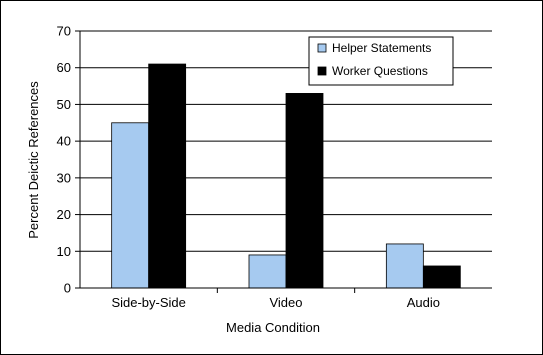 The width and height of the screenshot is (543, 355). What do you see at coordinates (64, 177) in the screenshot?
I see `y-tick-label: 30` at bounding box center [64, 177].